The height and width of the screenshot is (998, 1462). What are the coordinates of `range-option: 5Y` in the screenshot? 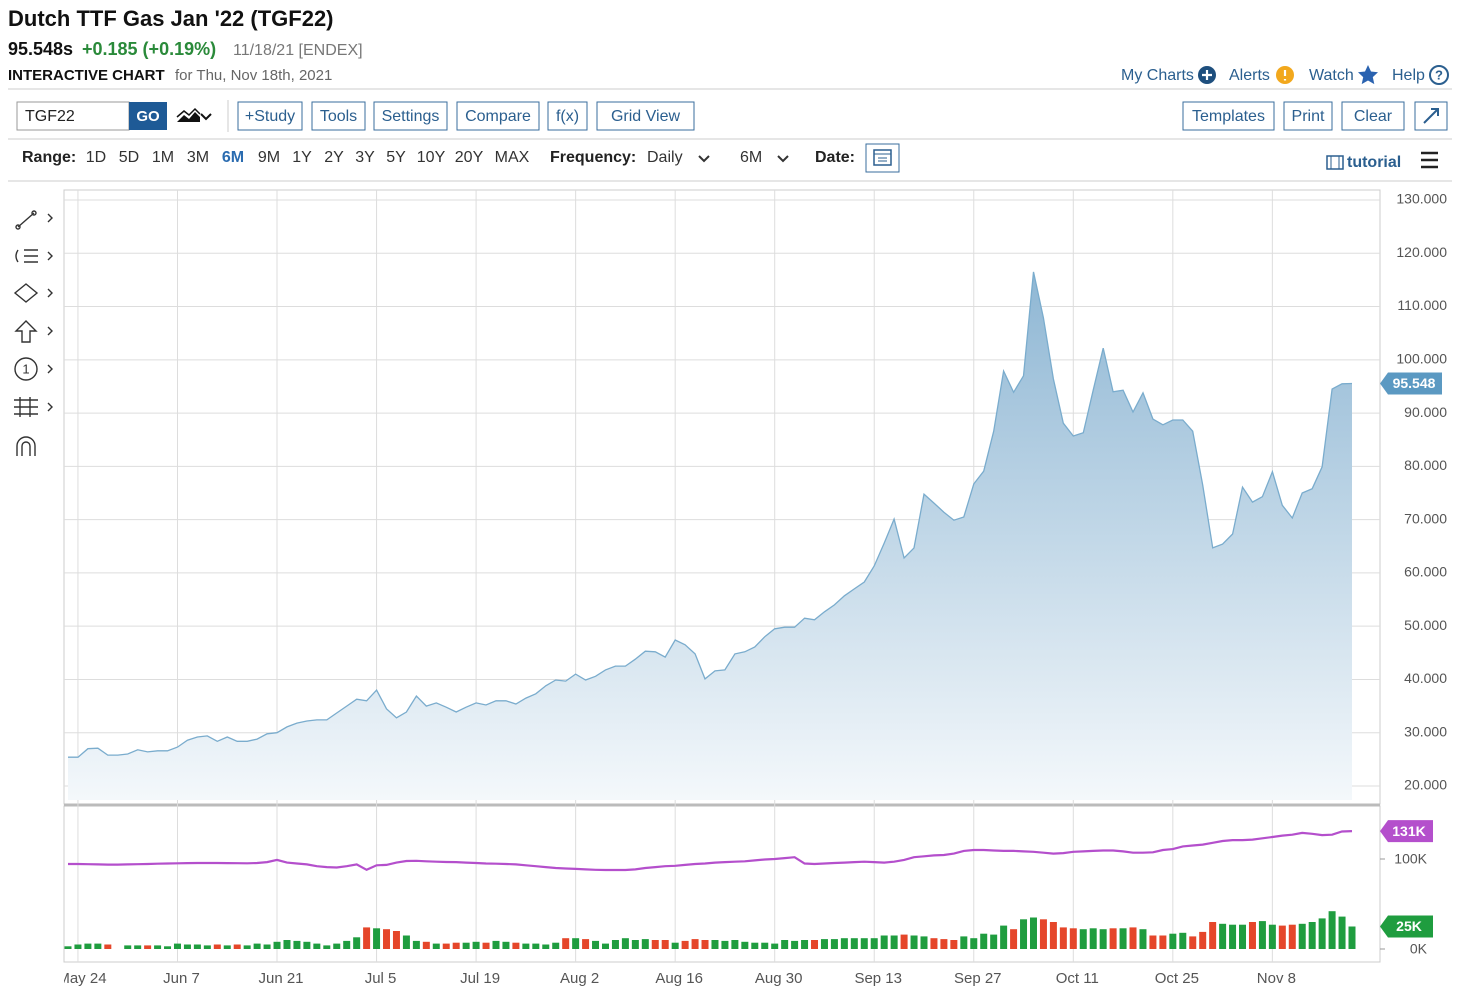 It's located at (396, 157).